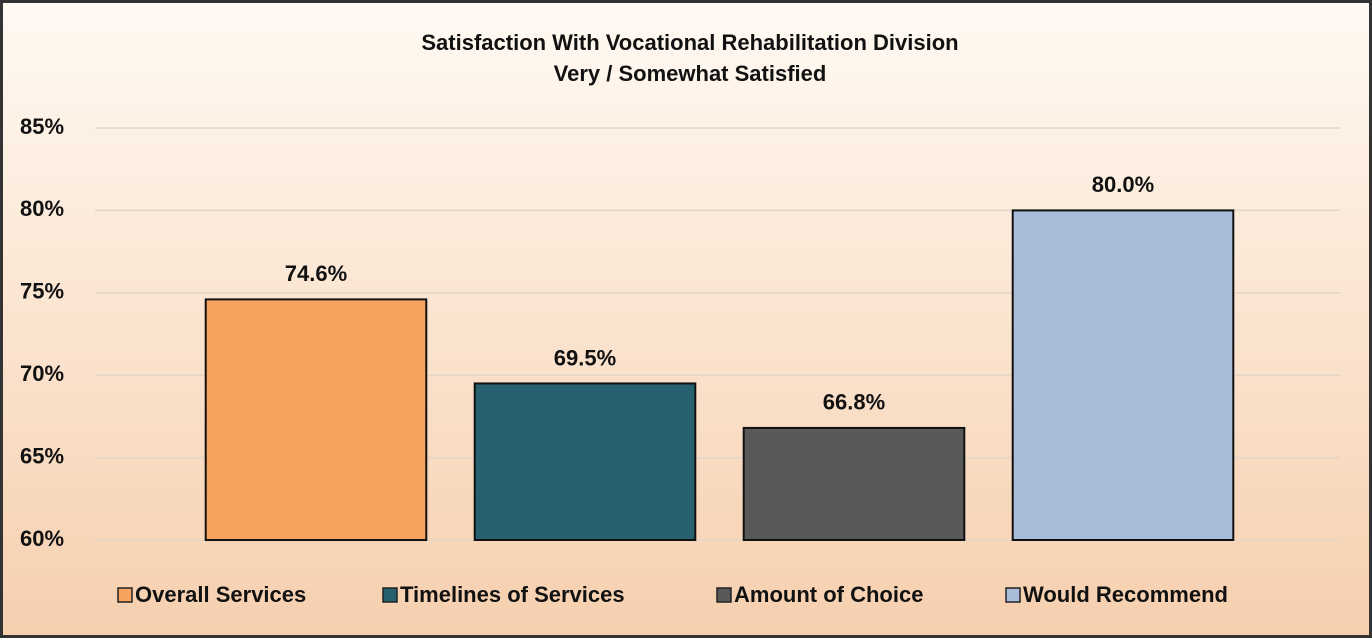 The height and width of the screenshot is (638, 1372). I want to click on legend-label: Timelines of Services, so click(512, 594).